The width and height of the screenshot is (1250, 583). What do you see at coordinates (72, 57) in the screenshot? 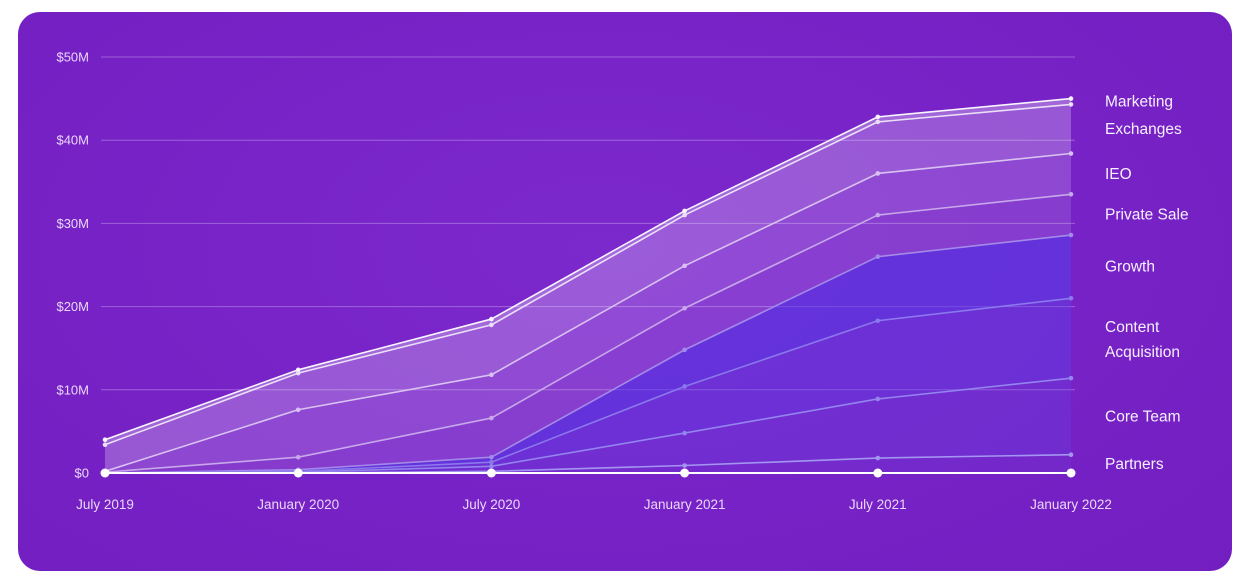
I see `y-axis-label: $50M` at bounding box center [72, 57].